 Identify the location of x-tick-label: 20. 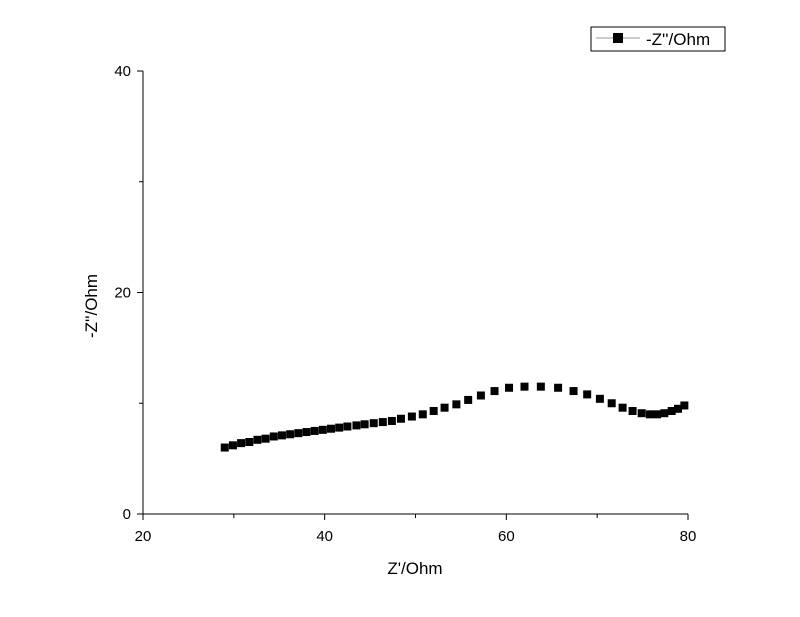
(143, 536).